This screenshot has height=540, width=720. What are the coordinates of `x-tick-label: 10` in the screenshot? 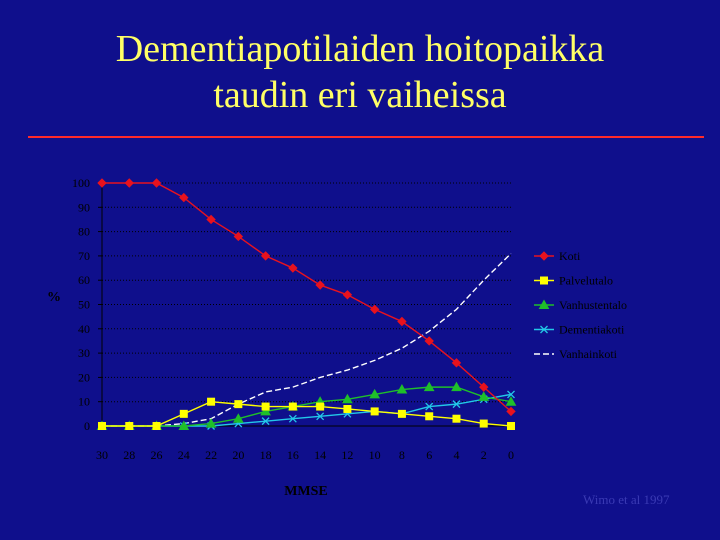 It's located at (375, 455).